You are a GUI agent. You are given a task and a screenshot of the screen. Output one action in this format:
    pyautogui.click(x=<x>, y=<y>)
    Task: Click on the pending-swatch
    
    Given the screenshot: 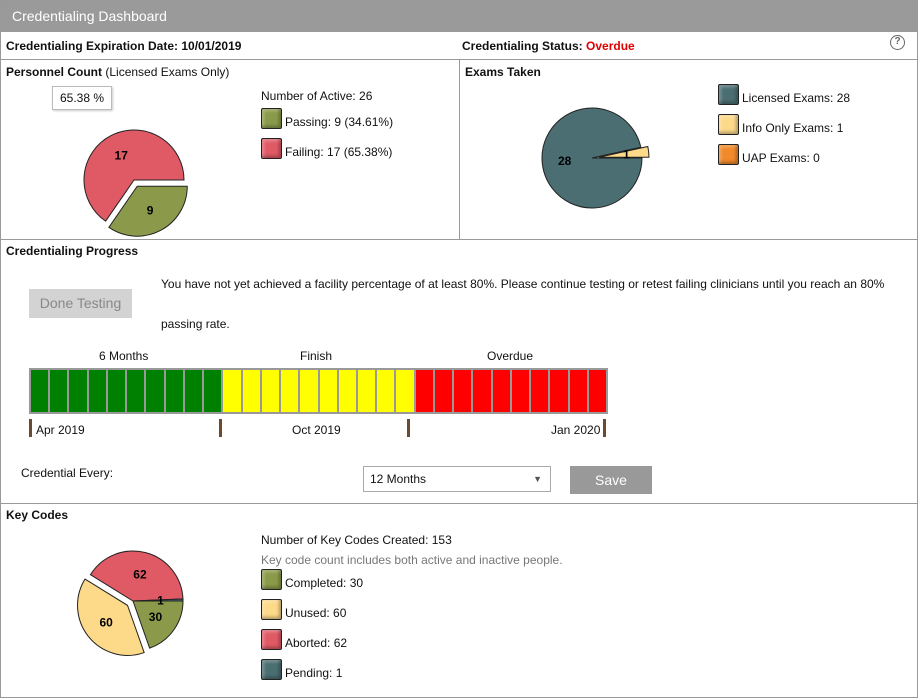 What is the action you would take?
    pyautogui.click(x=271, y=669)
    